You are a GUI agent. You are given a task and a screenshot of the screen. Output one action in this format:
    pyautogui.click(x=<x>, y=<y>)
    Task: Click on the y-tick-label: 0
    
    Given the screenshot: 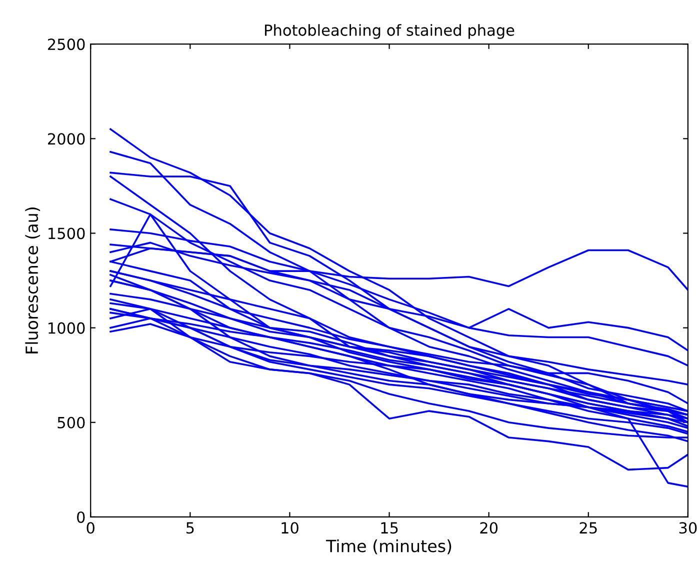 What is the action you would take?
    pyautogui.click(x=81, y=517)
    